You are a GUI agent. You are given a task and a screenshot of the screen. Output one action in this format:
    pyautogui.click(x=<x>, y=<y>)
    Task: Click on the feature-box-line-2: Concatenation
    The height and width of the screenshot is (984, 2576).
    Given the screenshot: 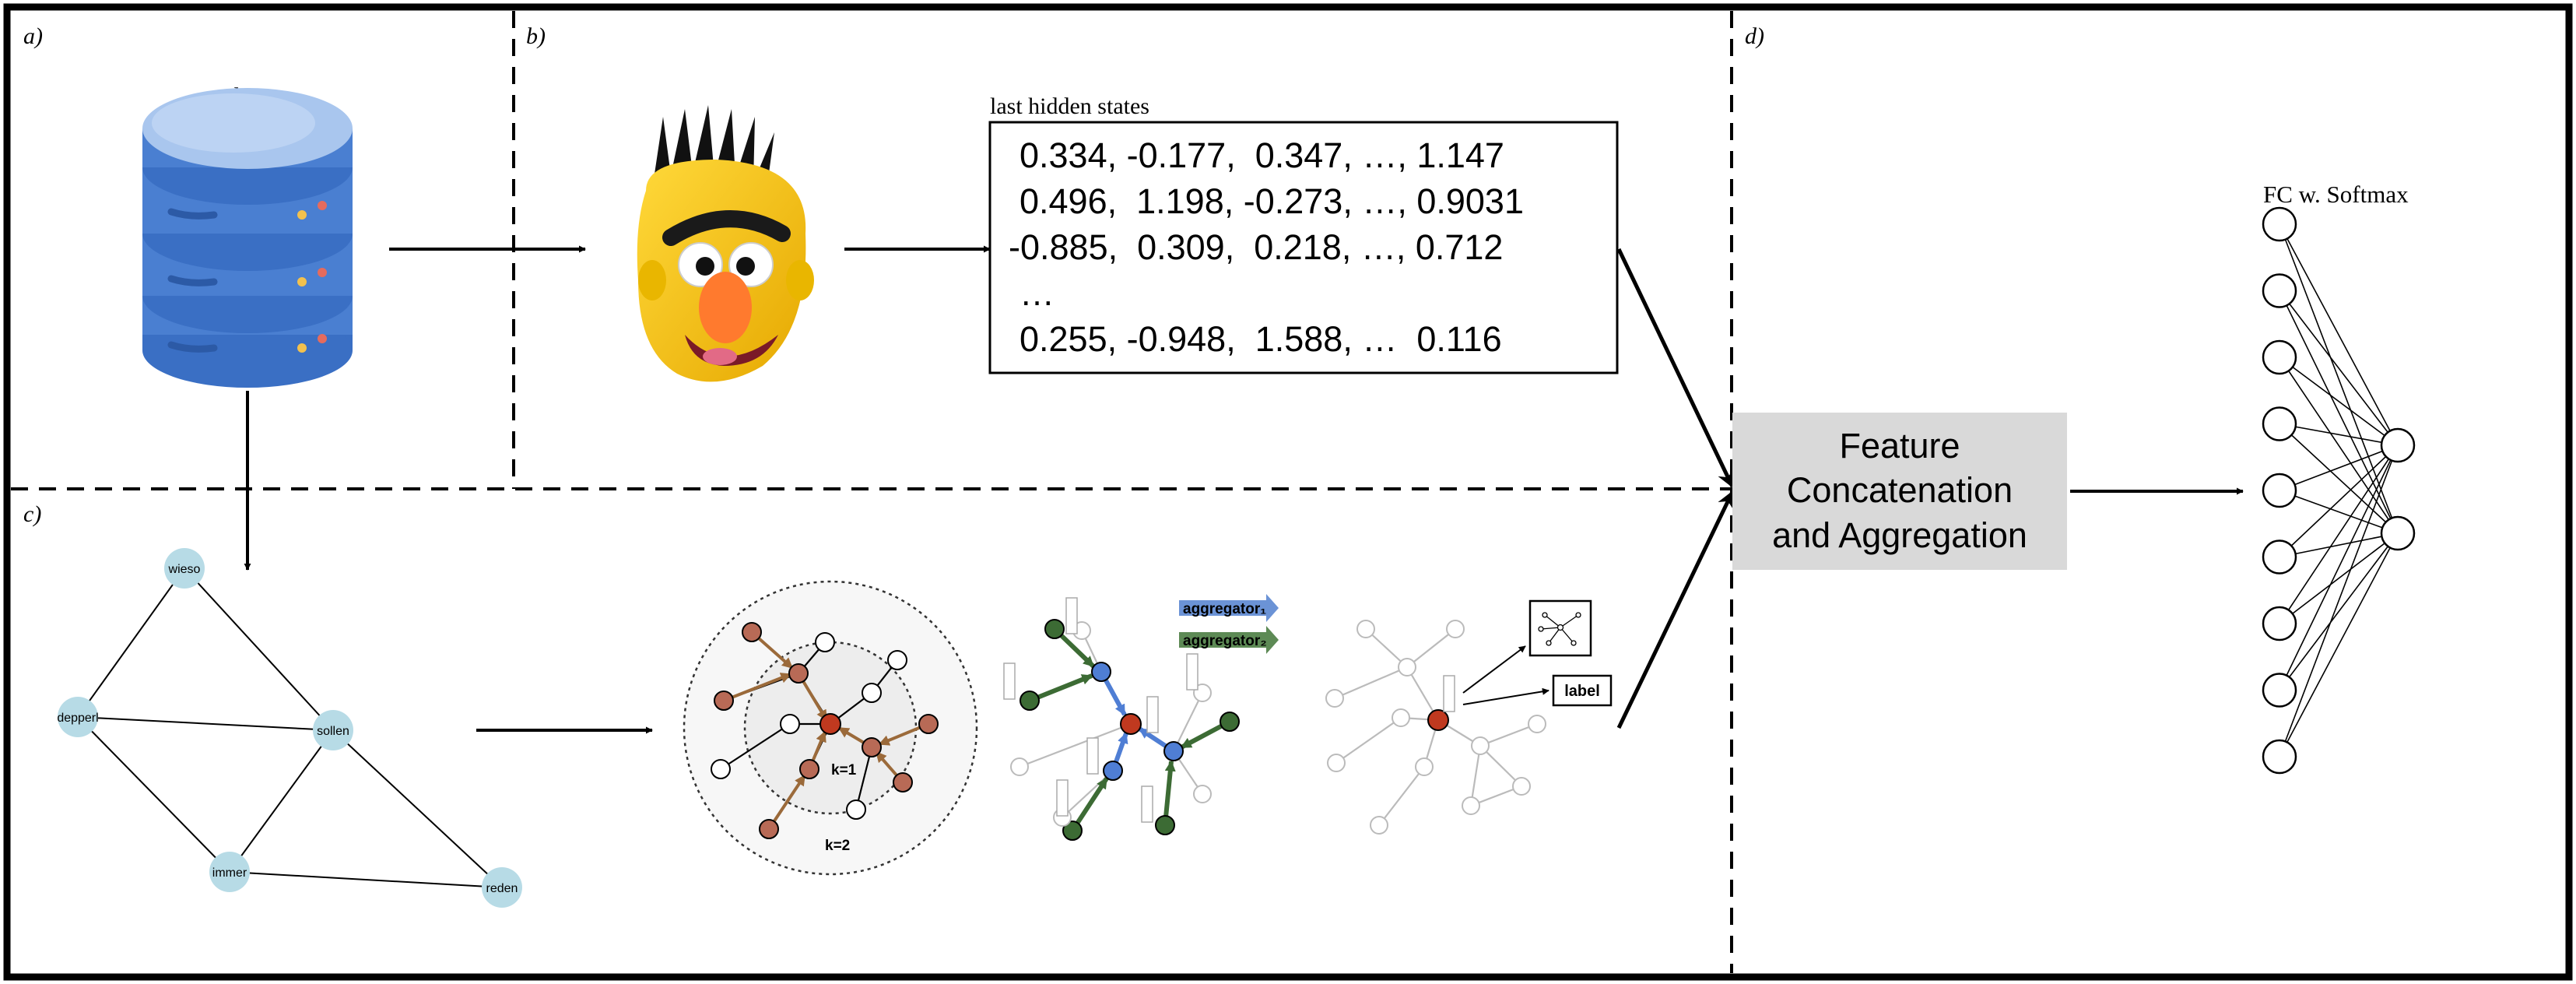 What is the action you would take?
    pyautogui.click(x=1900, y=490)
    